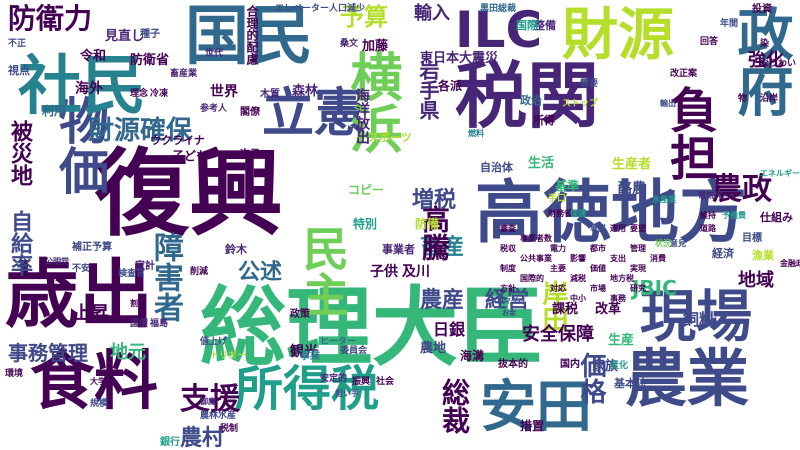  What do you see at coordinates (619, 366) in the screenshot?
I see `word: 変化` at bounding box center [619, 366].